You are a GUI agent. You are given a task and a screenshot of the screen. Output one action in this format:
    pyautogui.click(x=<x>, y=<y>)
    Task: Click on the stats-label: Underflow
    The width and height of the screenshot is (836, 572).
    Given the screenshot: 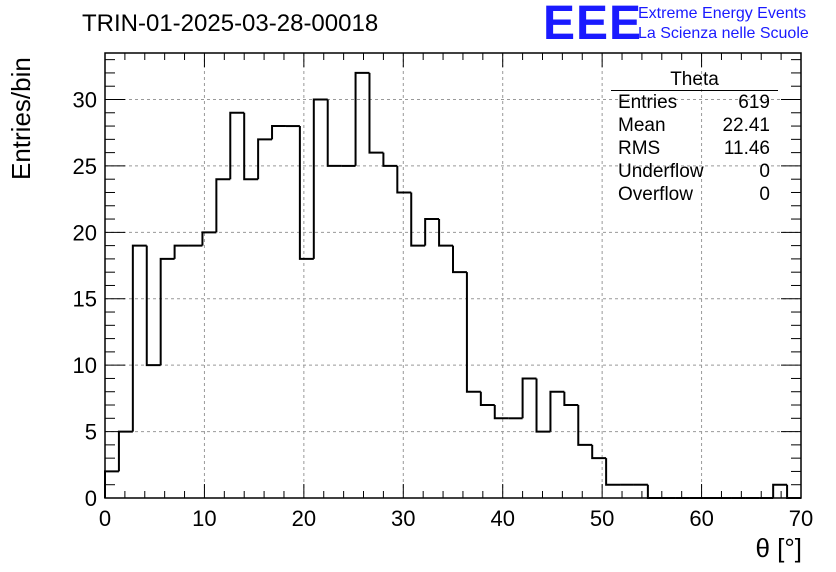 What is the action you would take?
    pyautogui.click(x=661, y=171)
    